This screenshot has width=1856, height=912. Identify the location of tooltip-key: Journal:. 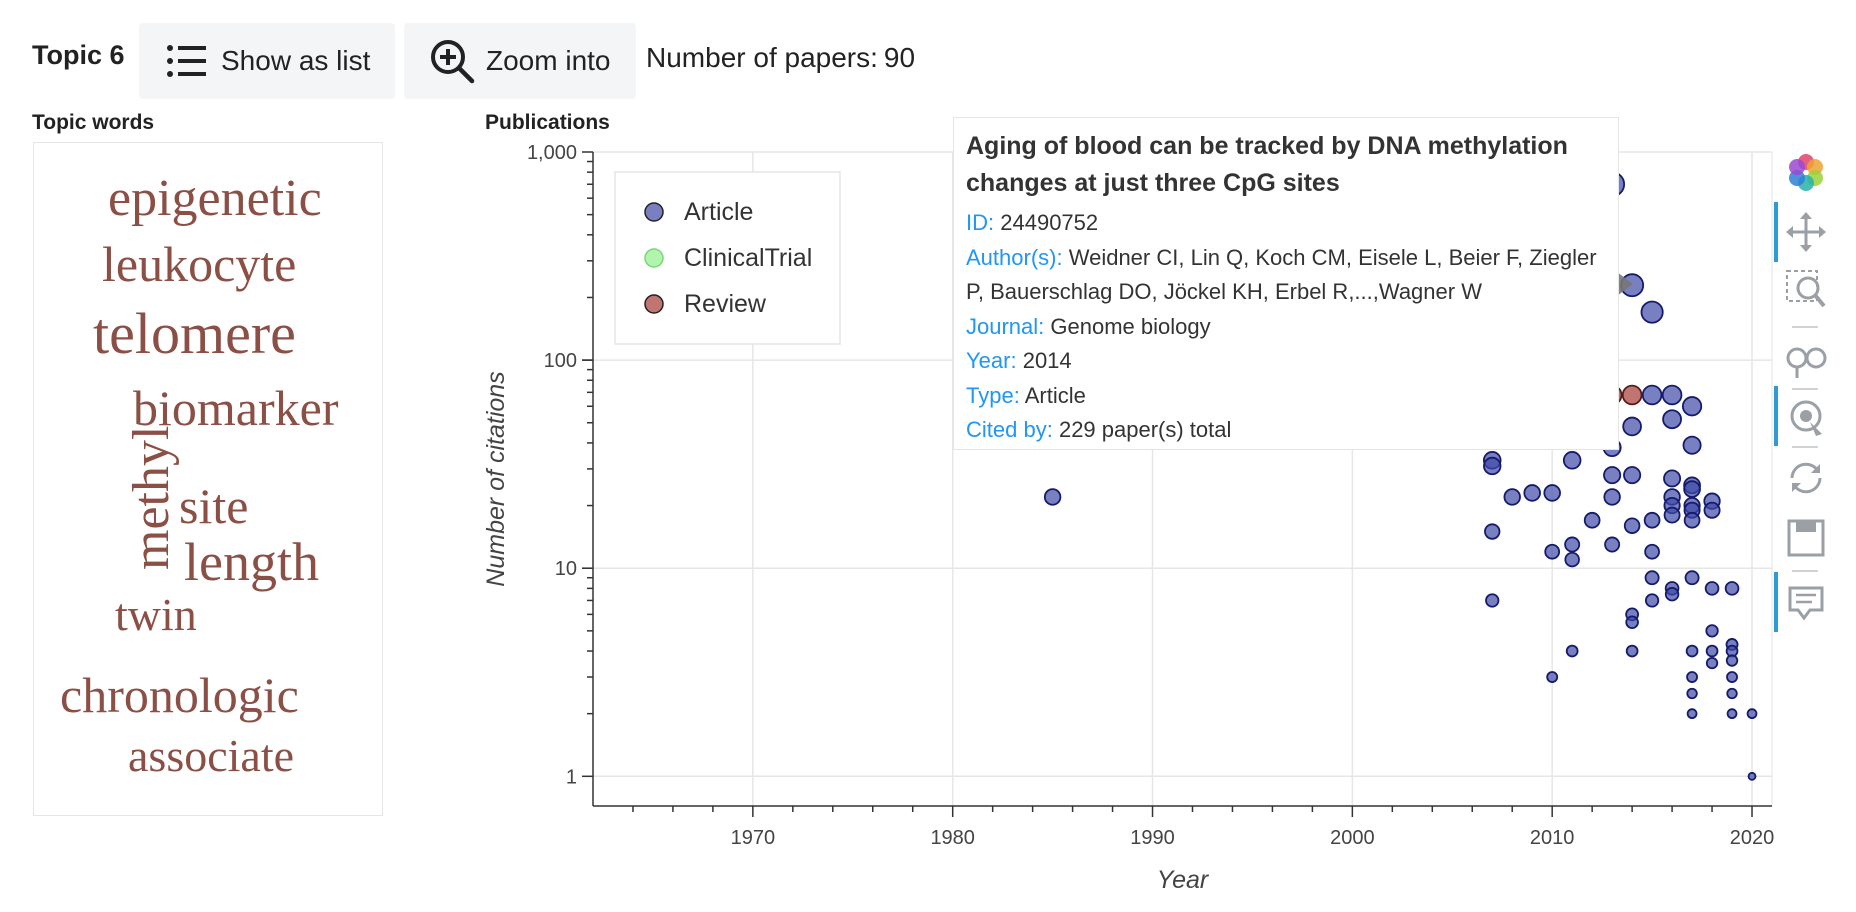
(1005, 326).